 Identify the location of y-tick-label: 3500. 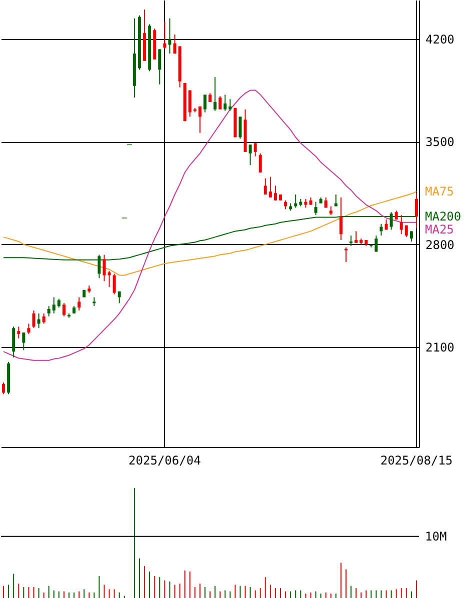
(440, 142).